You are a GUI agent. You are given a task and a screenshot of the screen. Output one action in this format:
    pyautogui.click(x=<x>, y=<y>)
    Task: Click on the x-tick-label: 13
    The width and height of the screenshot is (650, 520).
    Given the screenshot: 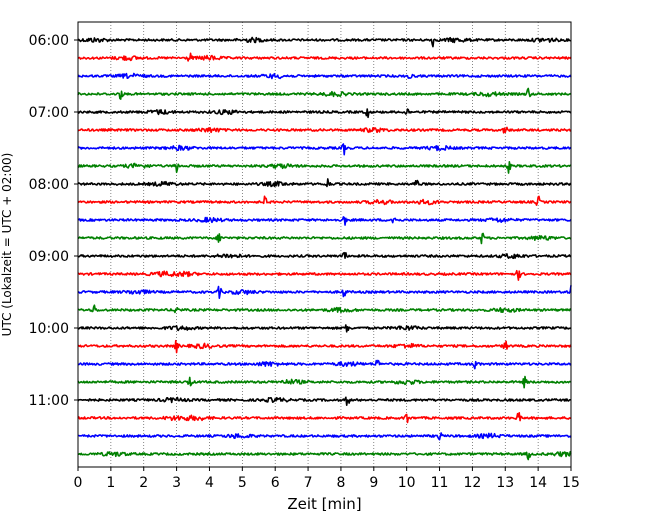 What is the action you would take?
    pyautogui.click(x=505, y=483)
    